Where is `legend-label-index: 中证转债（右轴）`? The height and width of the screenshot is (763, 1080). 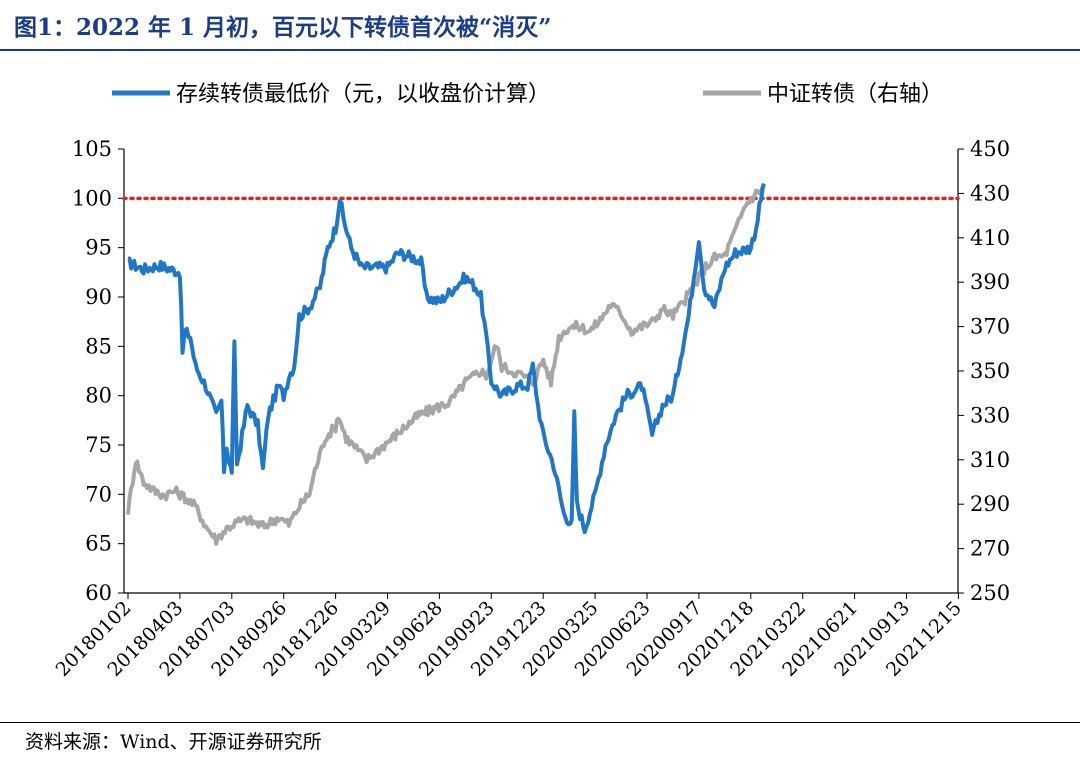 legend-label-index: 中证转债（右轴） is located at coordinates (855, 94).